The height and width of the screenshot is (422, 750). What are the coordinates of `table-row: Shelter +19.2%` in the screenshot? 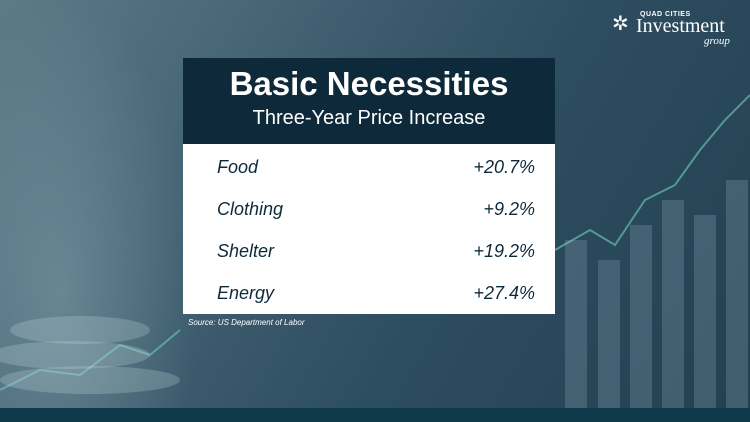 It's located at (369, 251).